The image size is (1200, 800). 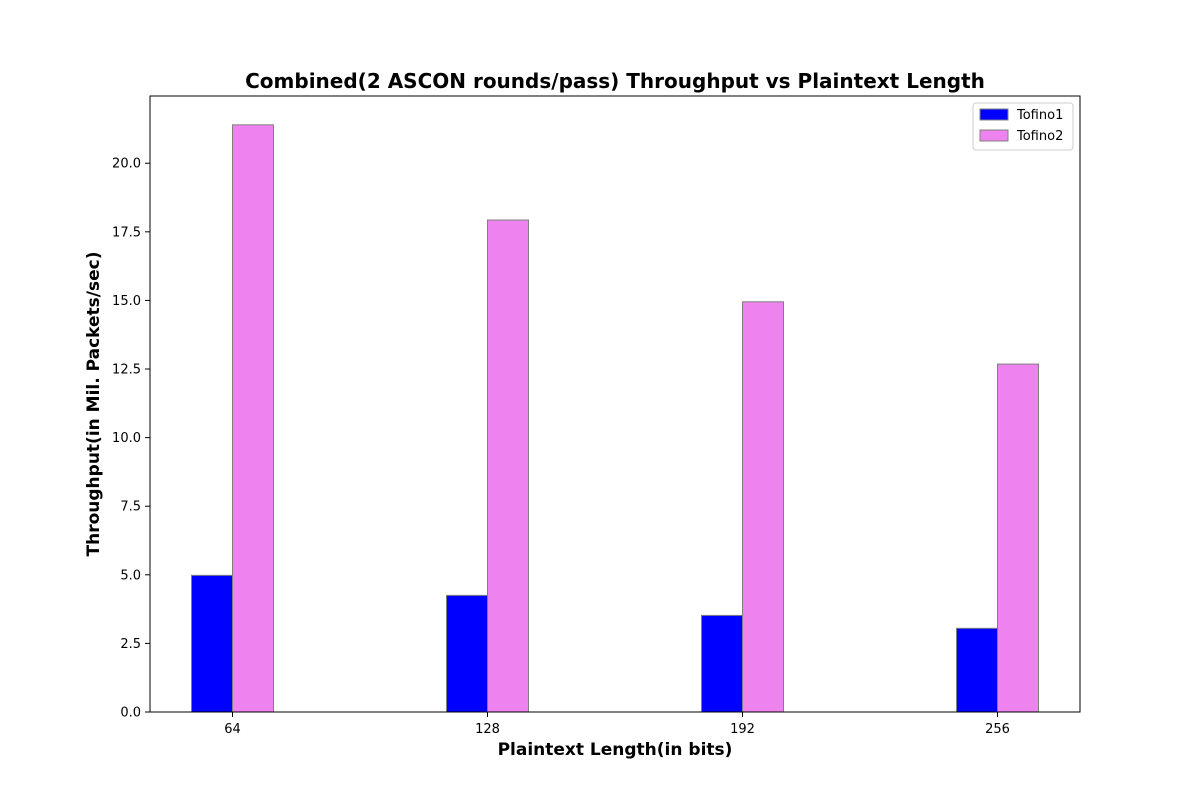 What do you see at coordinates (126, 164) in the screenshot?
I see `y-tick-label: 20.0` at bounding box center [126, 164].